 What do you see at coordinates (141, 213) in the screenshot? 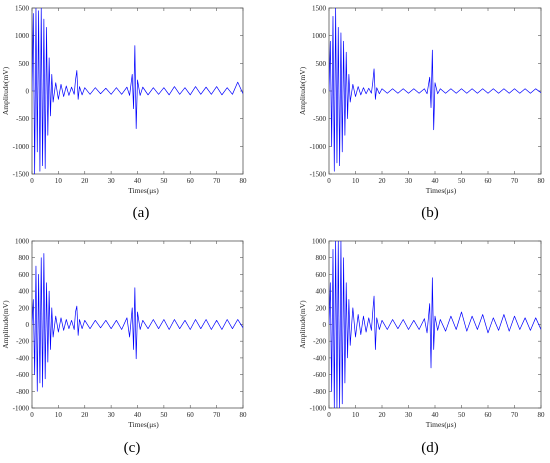
I see `panel-label-a: (a)` at bounding box center [141, 213].